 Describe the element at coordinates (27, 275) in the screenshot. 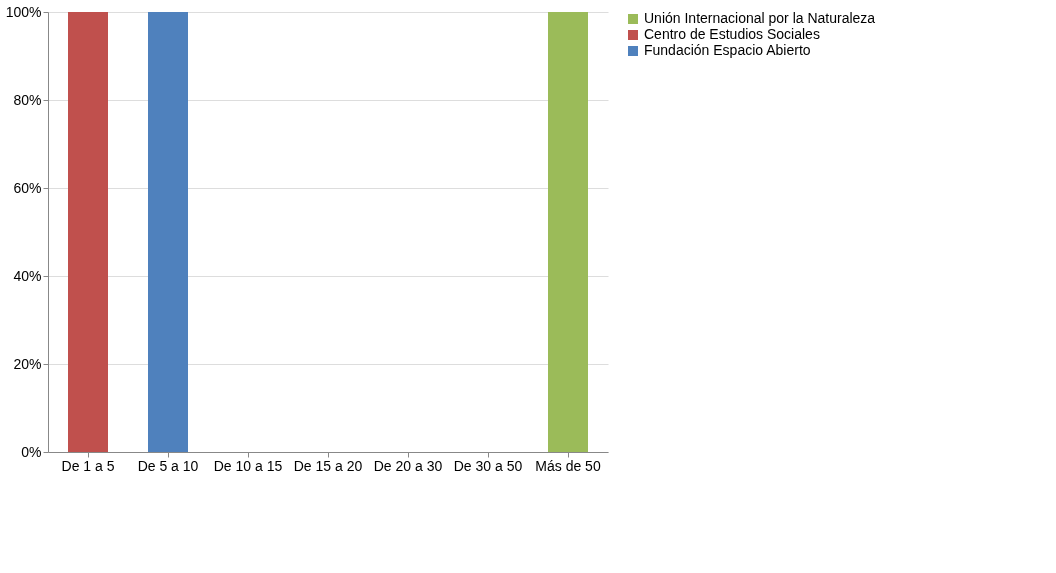

I see `y-tick-label: 40%` at that location.